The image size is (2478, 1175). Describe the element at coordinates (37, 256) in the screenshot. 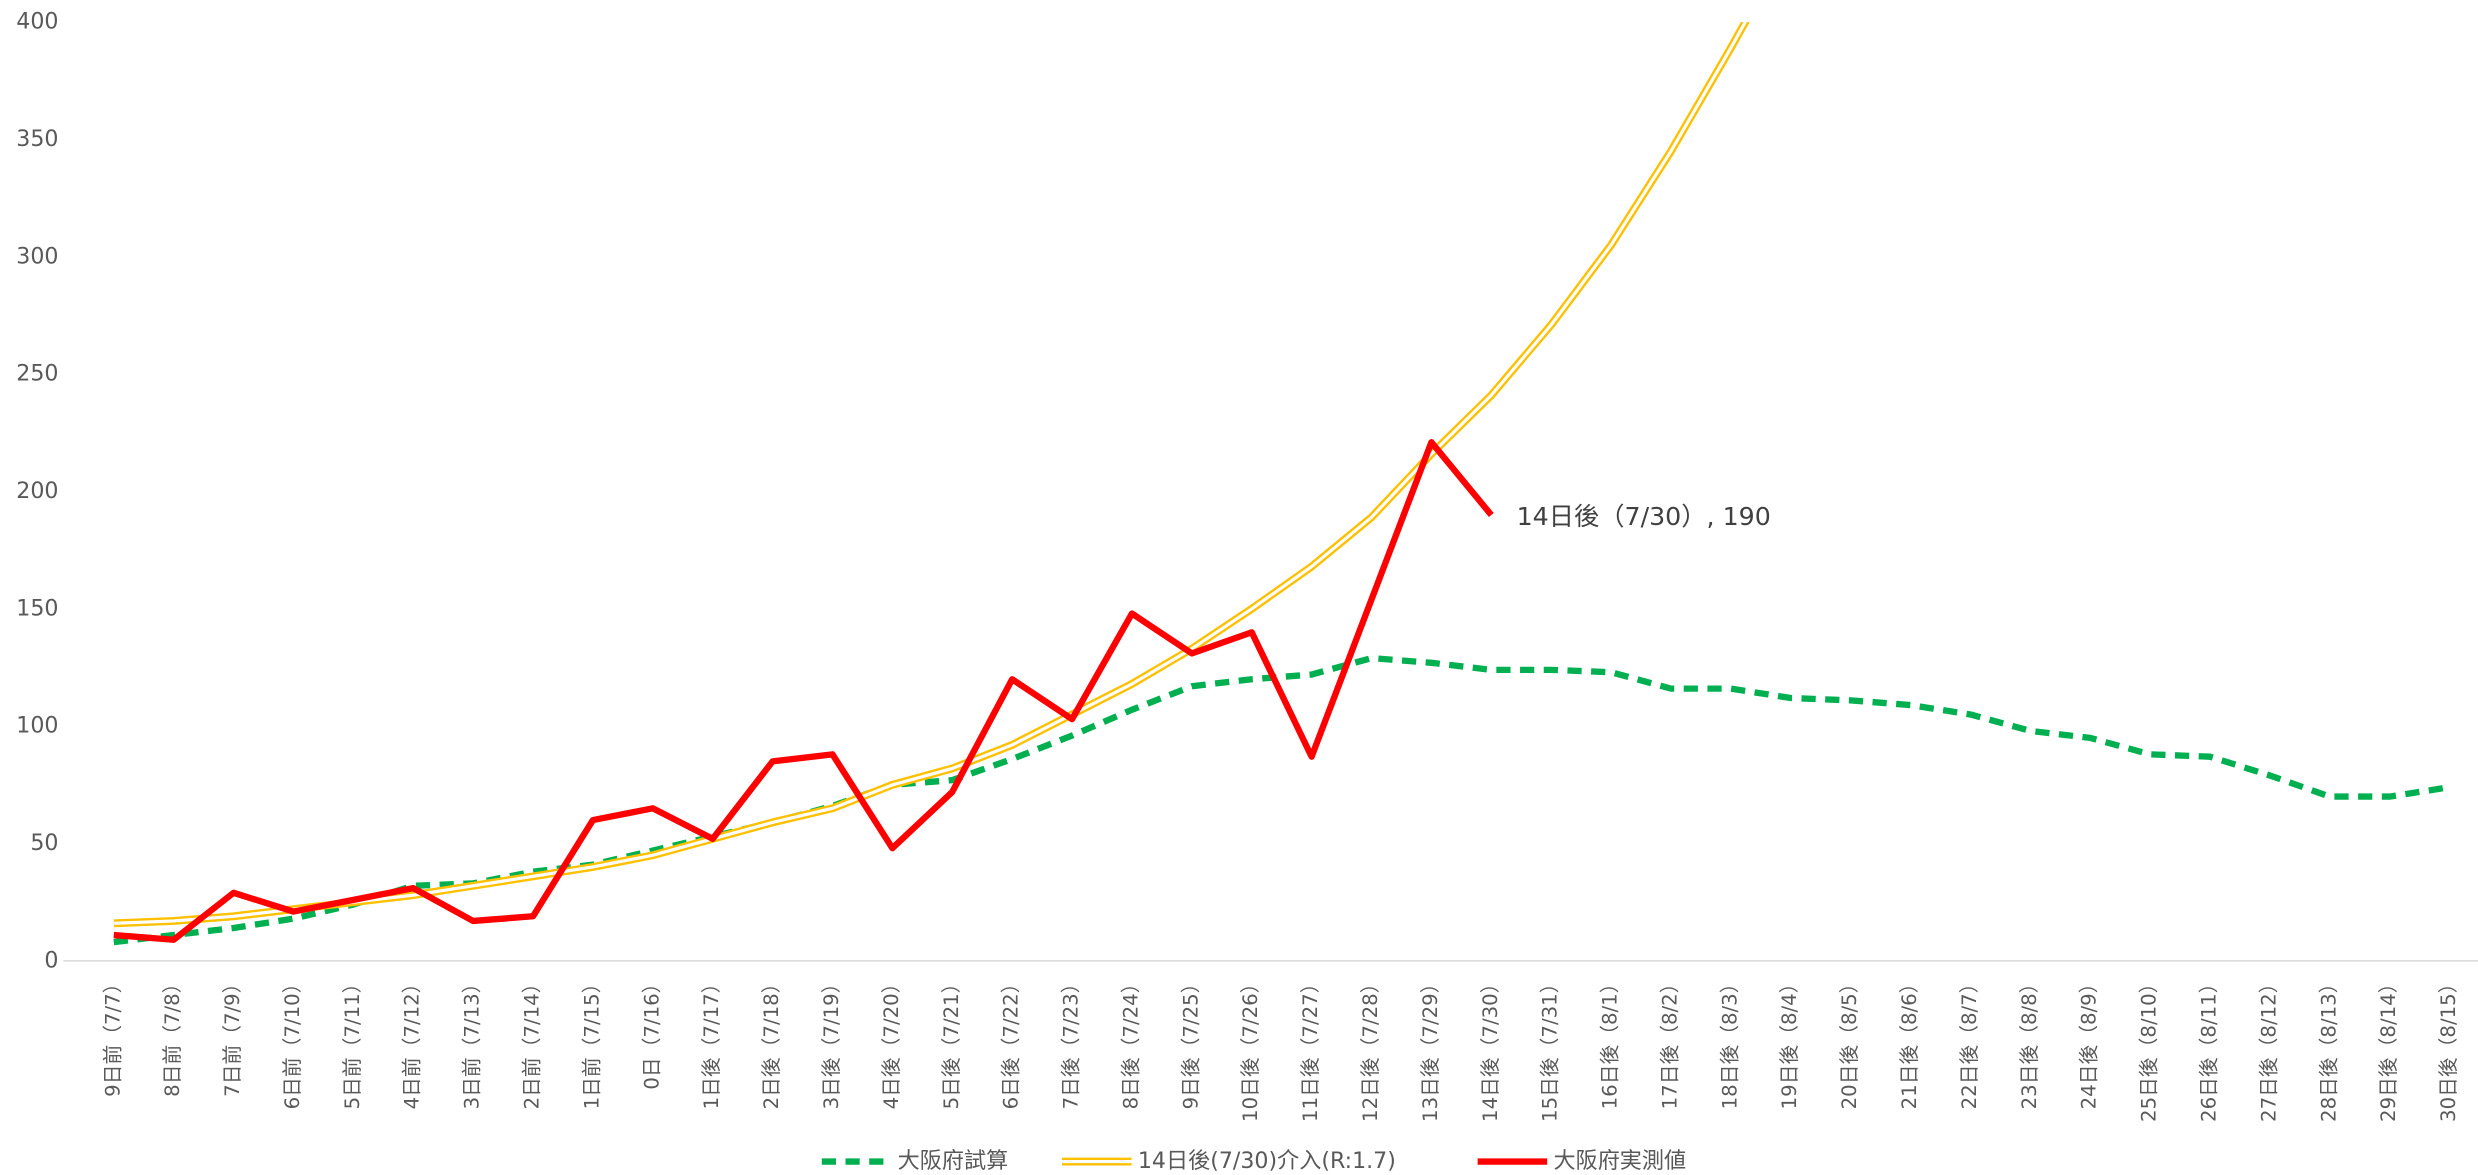

I see `y-tick-label: 300` at that location.